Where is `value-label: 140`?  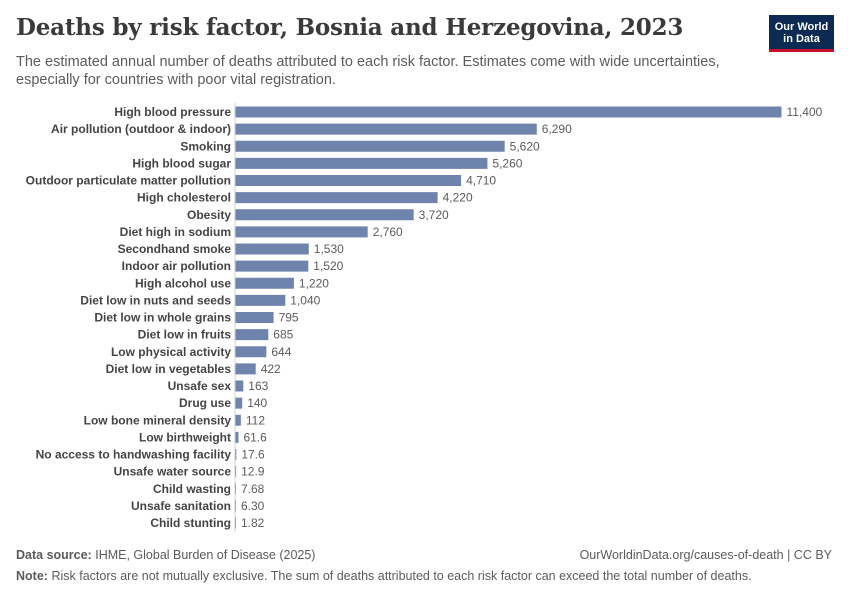 value-label: 140 is located at coordinates (257, 403).